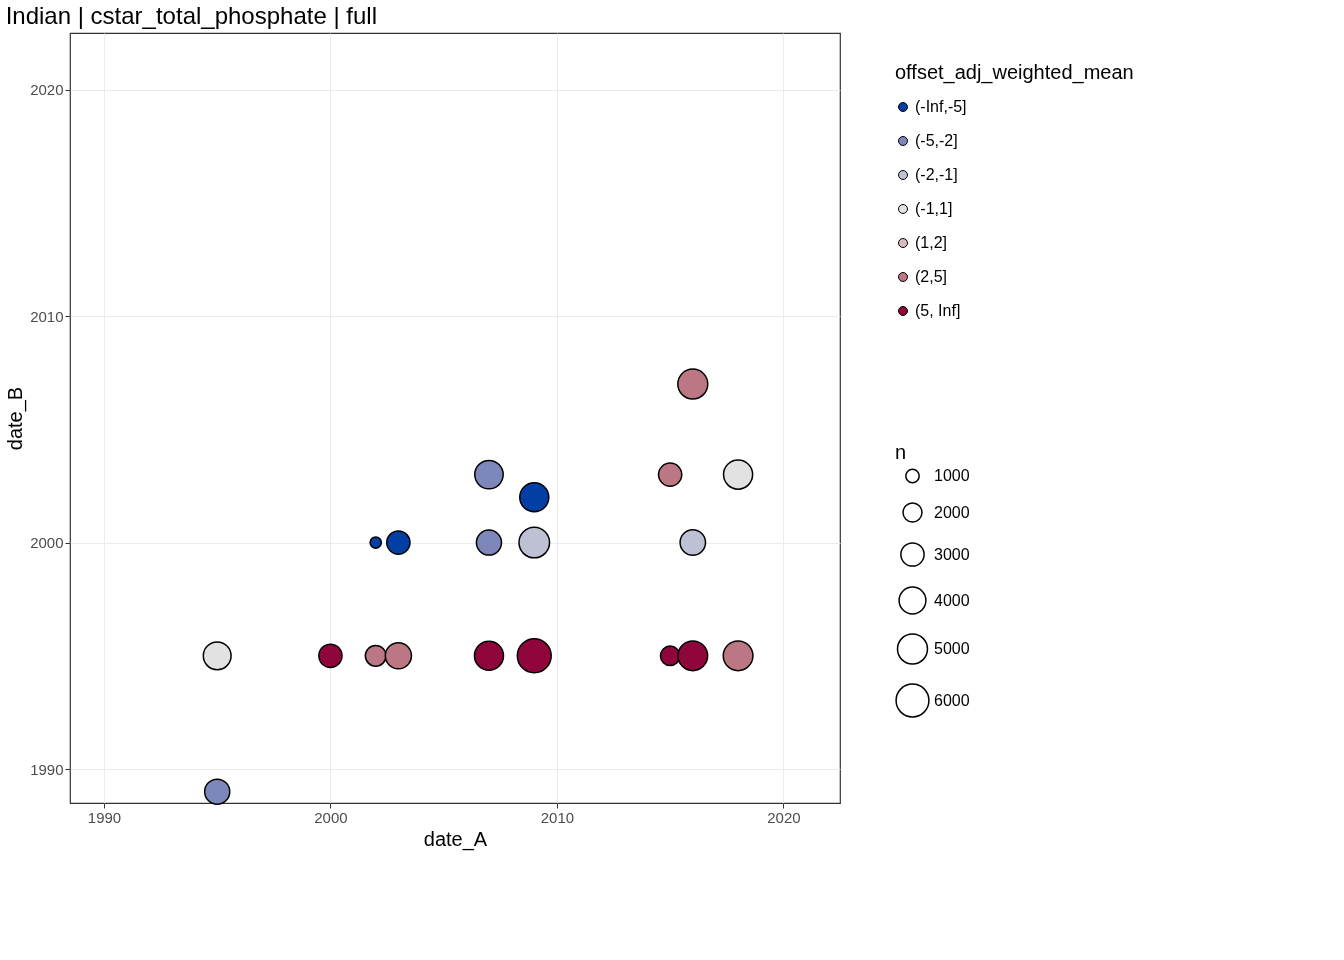  Describe the element at coordinates (784, 817) in the screenshot. I see `x-tick-label: 2020` at that location.